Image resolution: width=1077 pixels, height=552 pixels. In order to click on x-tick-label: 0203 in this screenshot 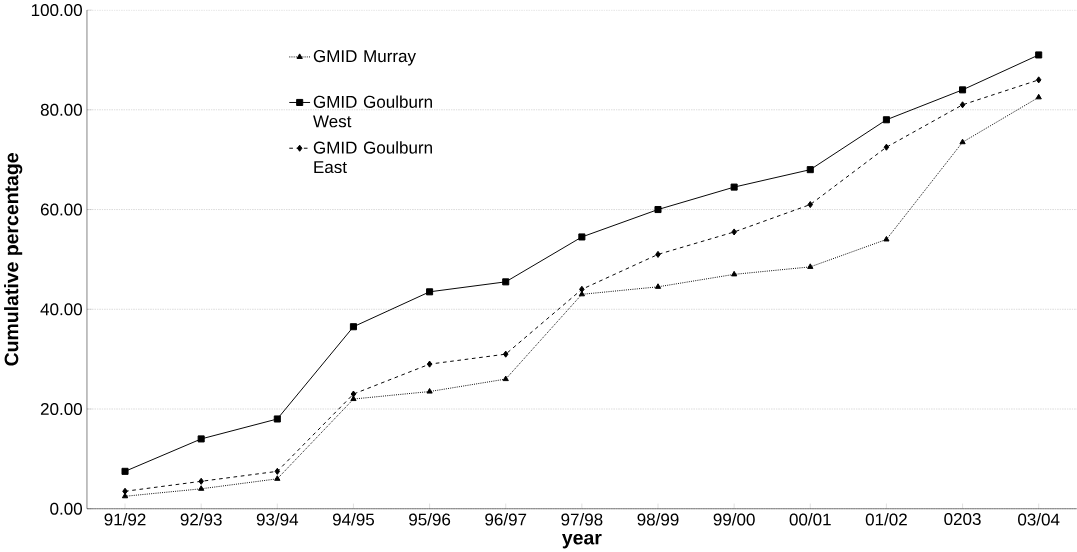, I will do `click(962, 518)`.